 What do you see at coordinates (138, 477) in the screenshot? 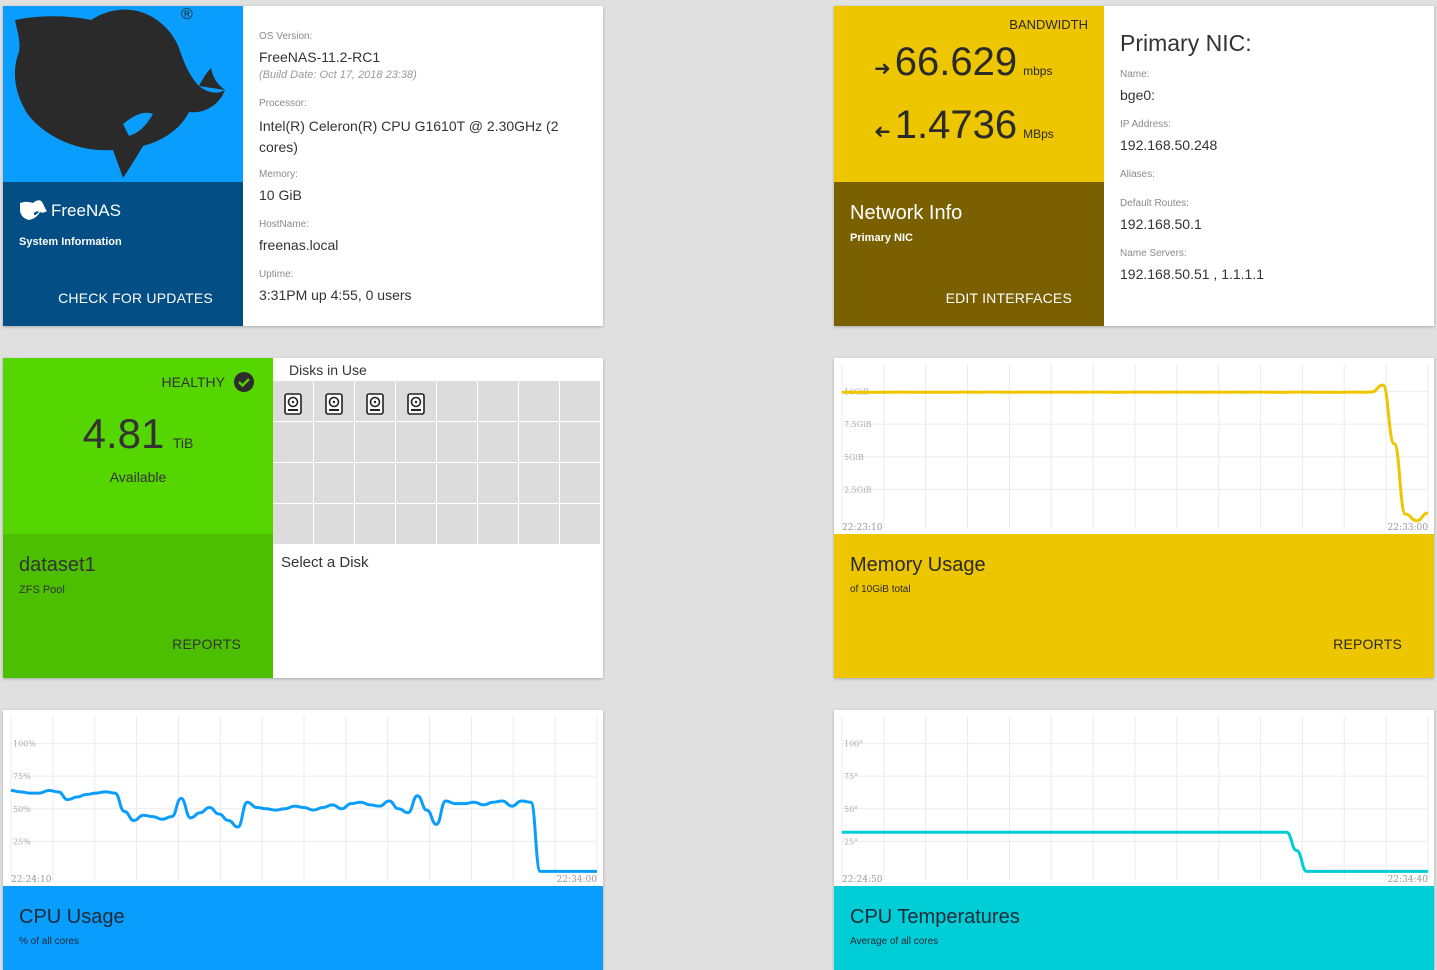
I see `pool-available-label: Available` at bounding box center [138, 477].